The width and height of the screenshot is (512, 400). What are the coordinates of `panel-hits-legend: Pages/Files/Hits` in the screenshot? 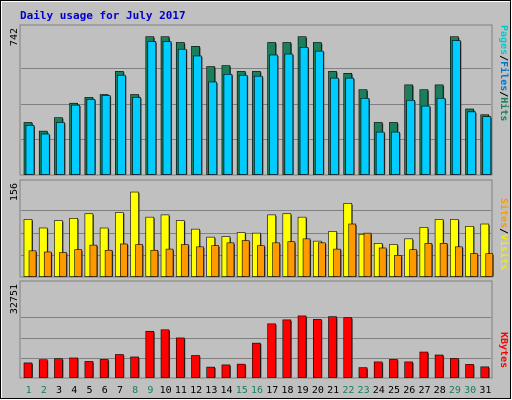 It's located at (504, 73).